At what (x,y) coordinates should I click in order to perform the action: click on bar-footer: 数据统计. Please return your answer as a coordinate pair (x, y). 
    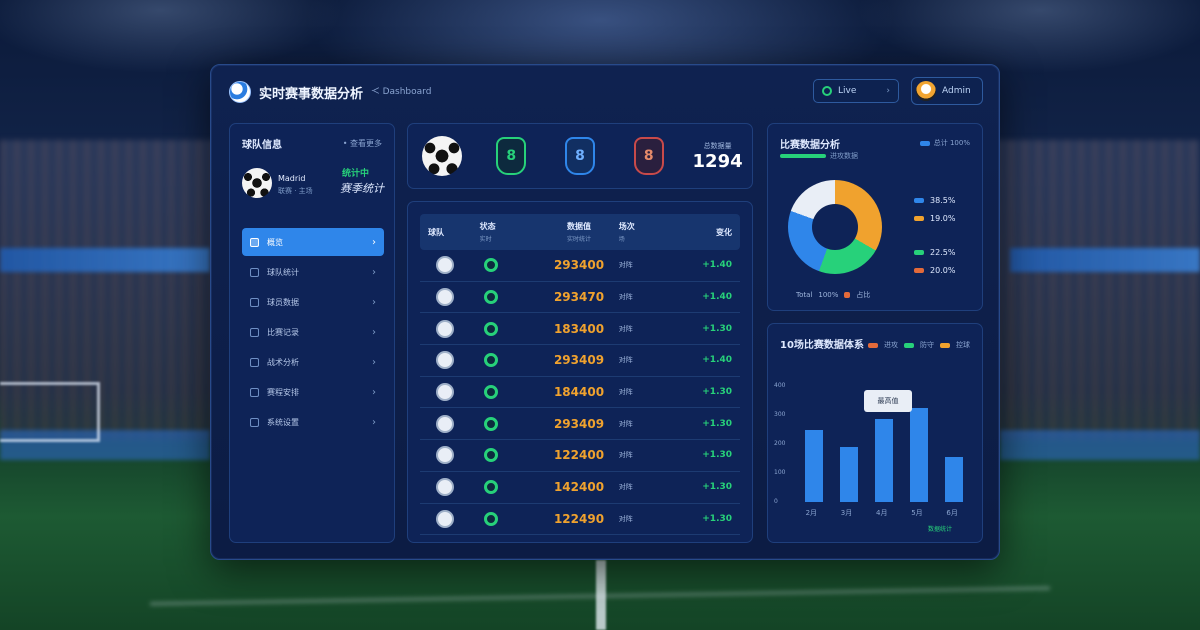
    Looking at the image, I should click on (940, 529).